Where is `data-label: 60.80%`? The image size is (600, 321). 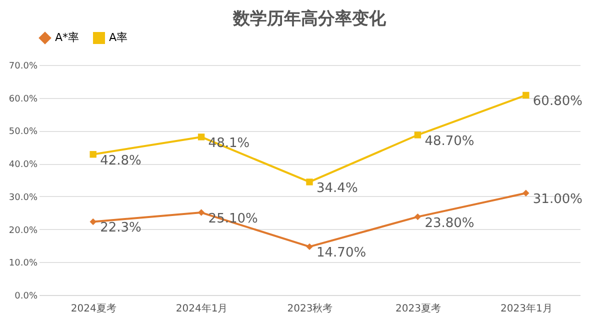
data-label: 60.80% is located at coordinates (557, 102).